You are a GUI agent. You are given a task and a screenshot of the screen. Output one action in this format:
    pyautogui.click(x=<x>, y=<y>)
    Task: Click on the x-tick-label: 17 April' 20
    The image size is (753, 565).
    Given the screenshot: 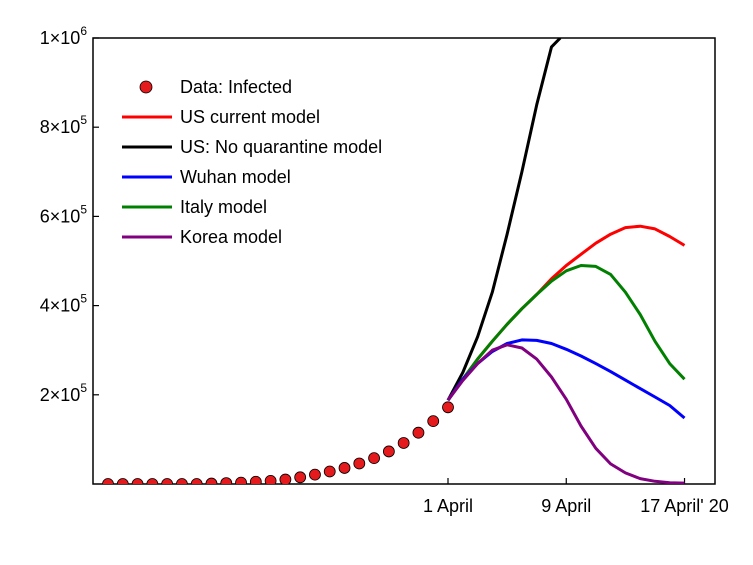 What is the action you would take?
    pyautogui.click(x=684, y=506)
    